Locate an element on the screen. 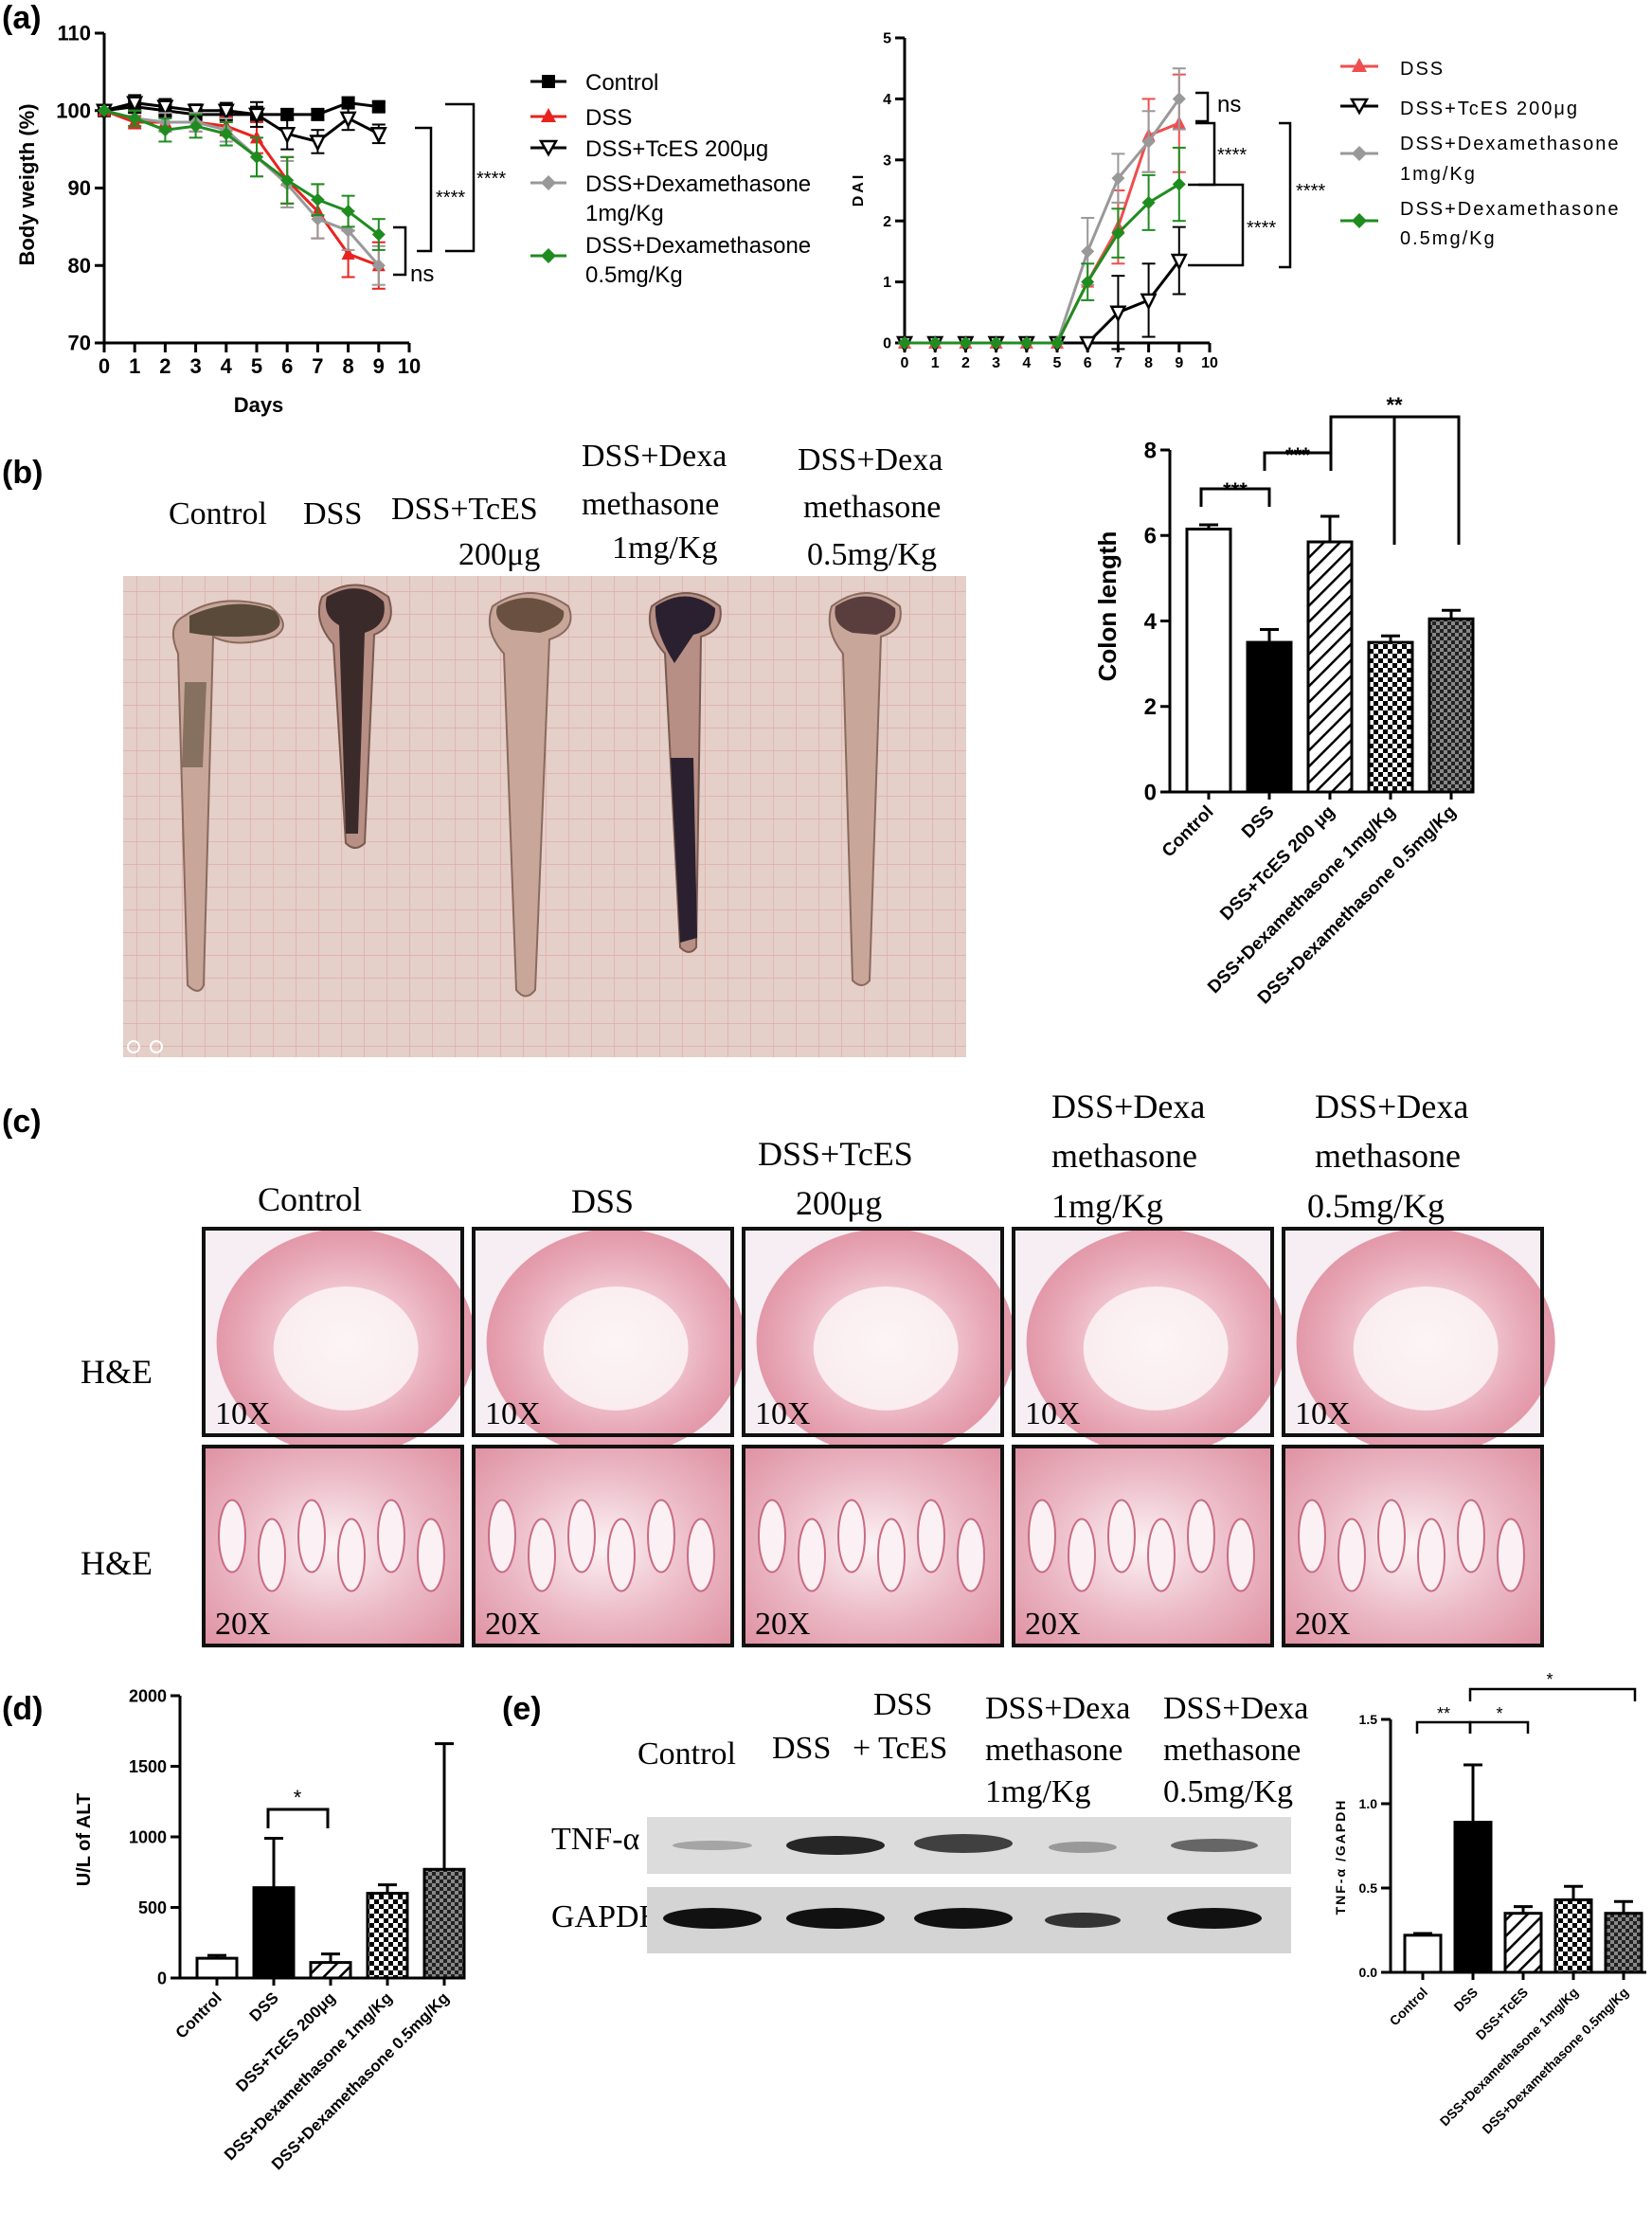 The height and width of the screenshot is (2230, 1652). blot-label-tnf: TNF-α is located at coordinates (595, 1839).